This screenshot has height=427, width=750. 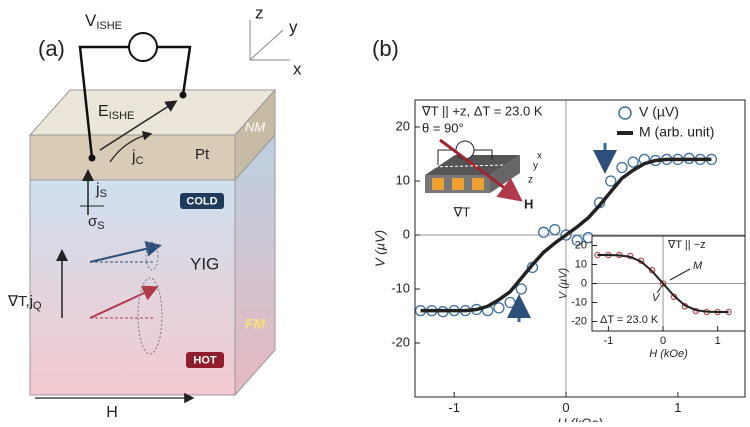 I want to click on axes-icon, so click(x=266, y=45).